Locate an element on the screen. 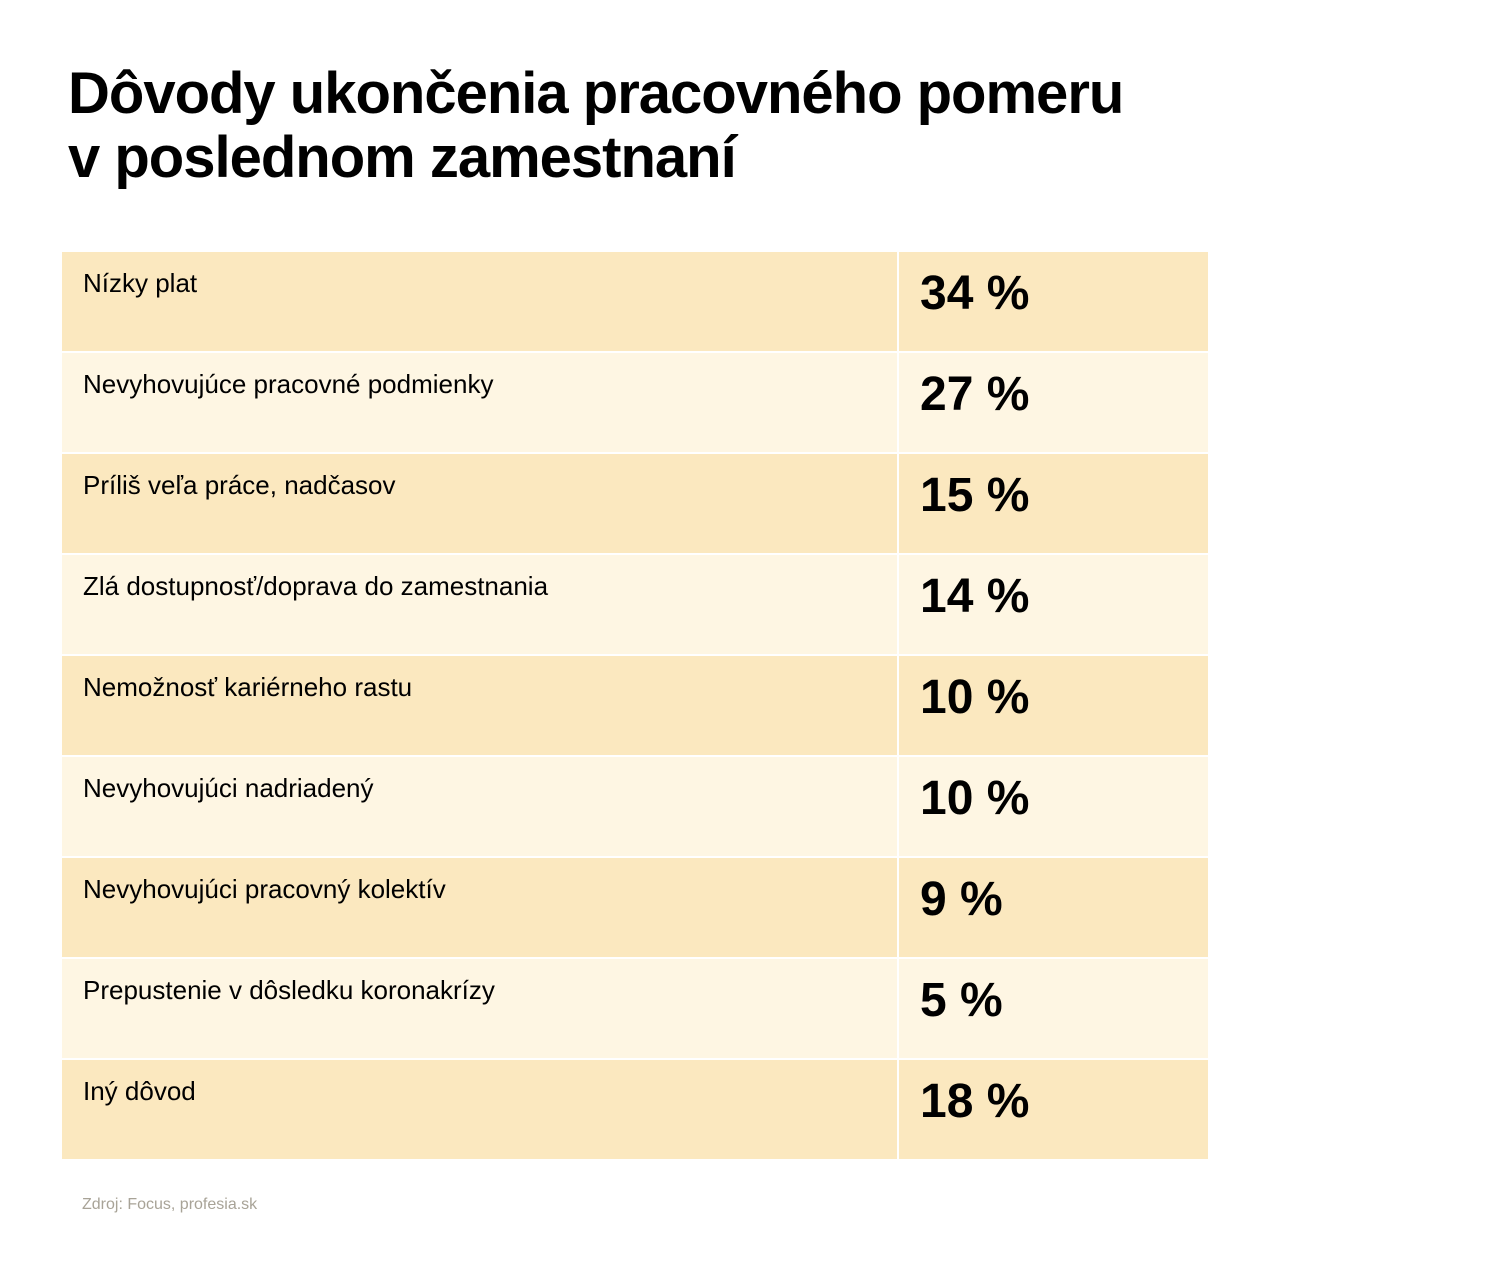 The image size is (1500, 1268). table-row: Iný dôvod 18 % is located at coordinates (635, 1109).